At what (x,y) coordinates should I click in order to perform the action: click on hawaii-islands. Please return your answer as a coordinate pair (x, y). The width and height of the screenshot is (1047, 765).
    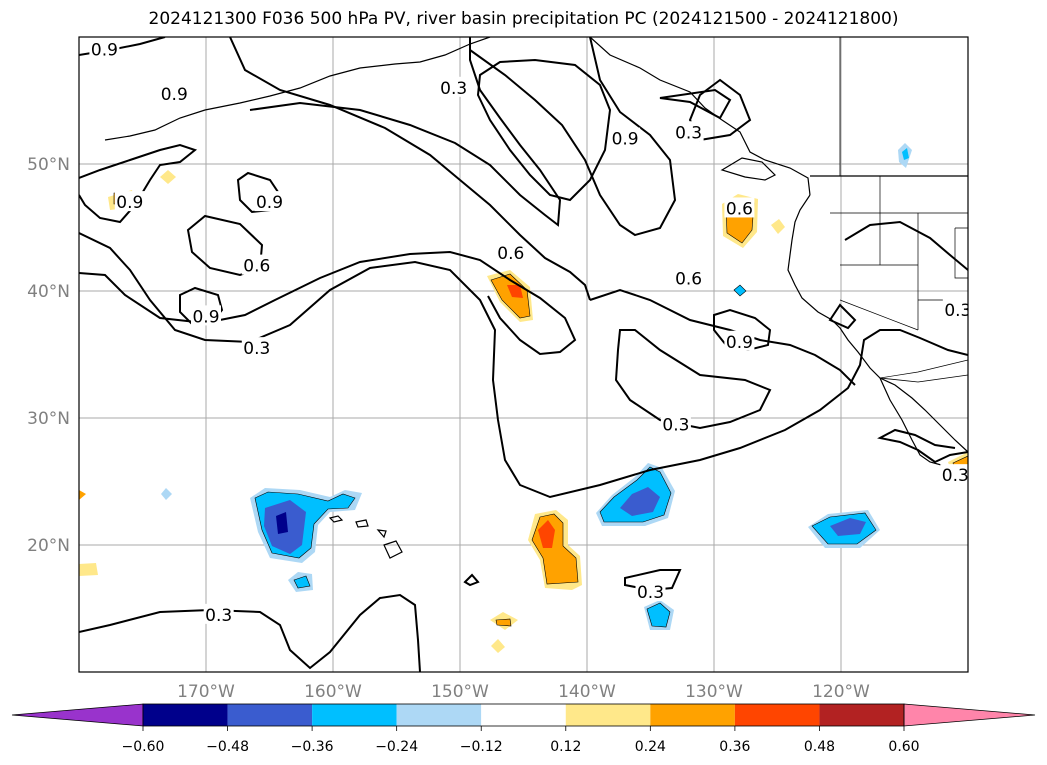
    Looking at the image, I should click on (365, 537).